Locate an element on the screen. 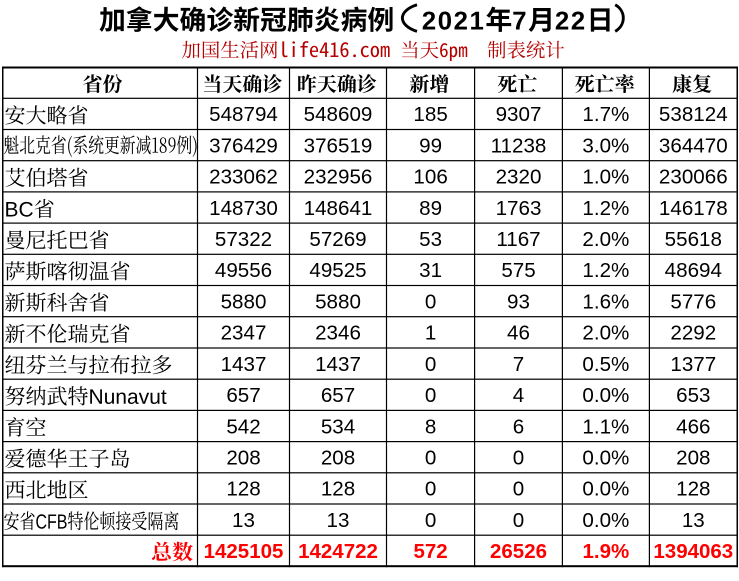 The width and height of the screenshot is (739, 581). svg-text: 2292 is located at coordinates (693, 333).